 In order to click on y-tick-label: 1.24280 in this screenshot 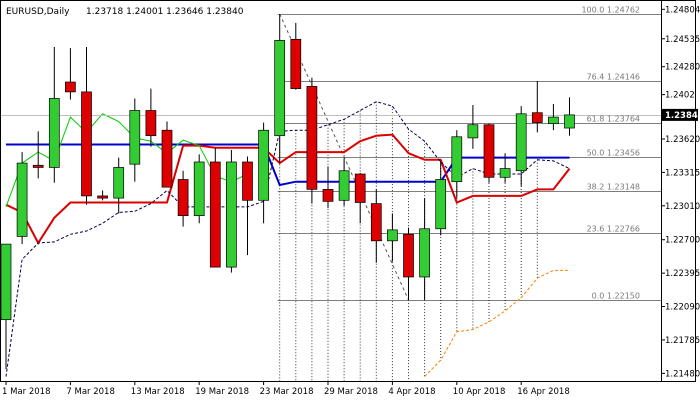, I will do `click(682, 68)`.